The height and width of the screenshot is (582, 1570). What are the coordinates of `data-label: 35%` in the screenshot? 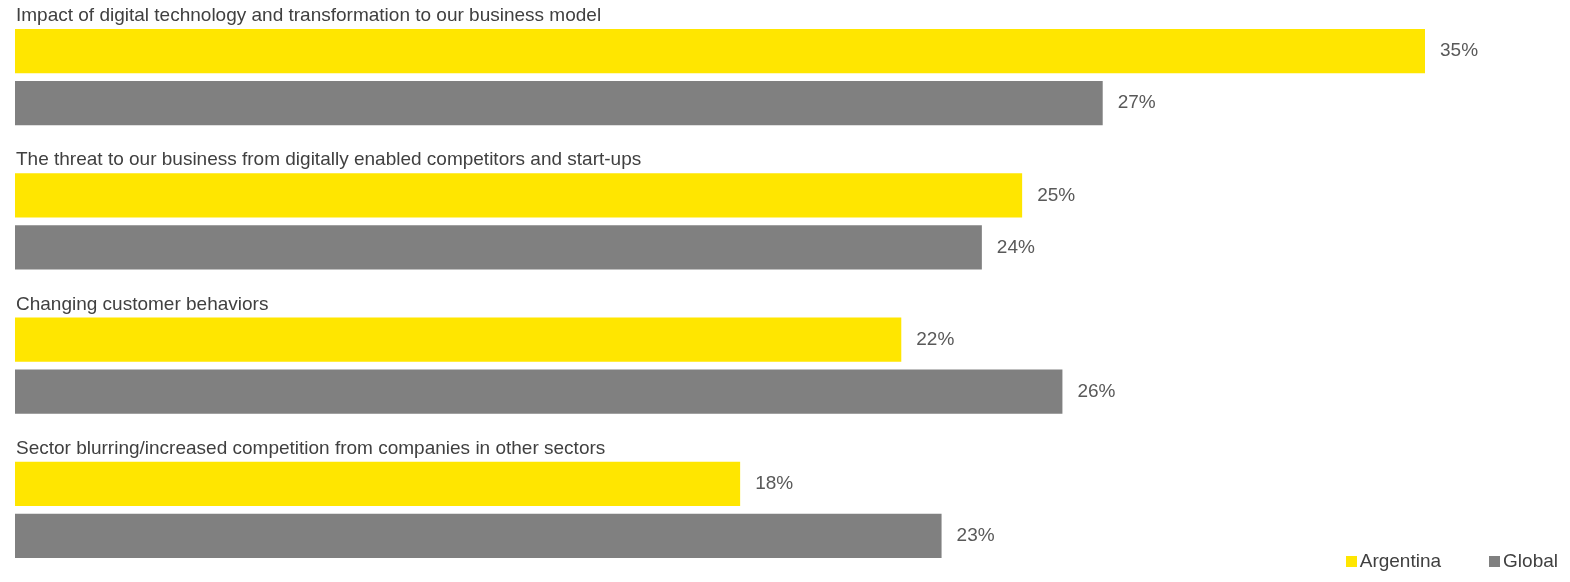 It's located at (1459, 50).